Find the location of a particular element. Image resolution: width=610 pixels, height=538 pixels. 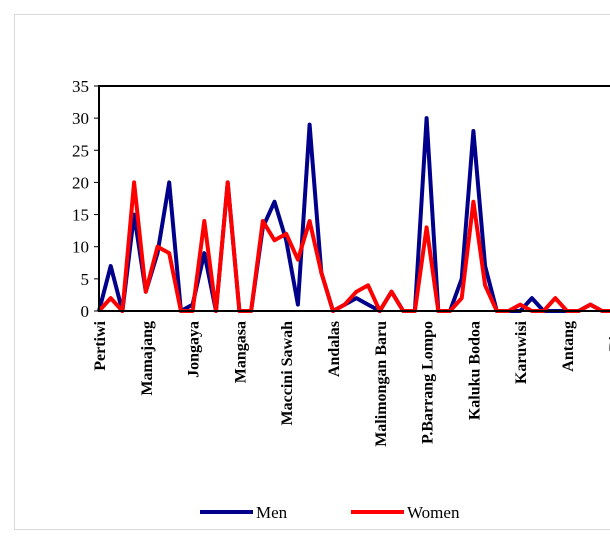

y-axis: 0 5 10 15 20 25 30 35 is located at coordinates (85, 199).